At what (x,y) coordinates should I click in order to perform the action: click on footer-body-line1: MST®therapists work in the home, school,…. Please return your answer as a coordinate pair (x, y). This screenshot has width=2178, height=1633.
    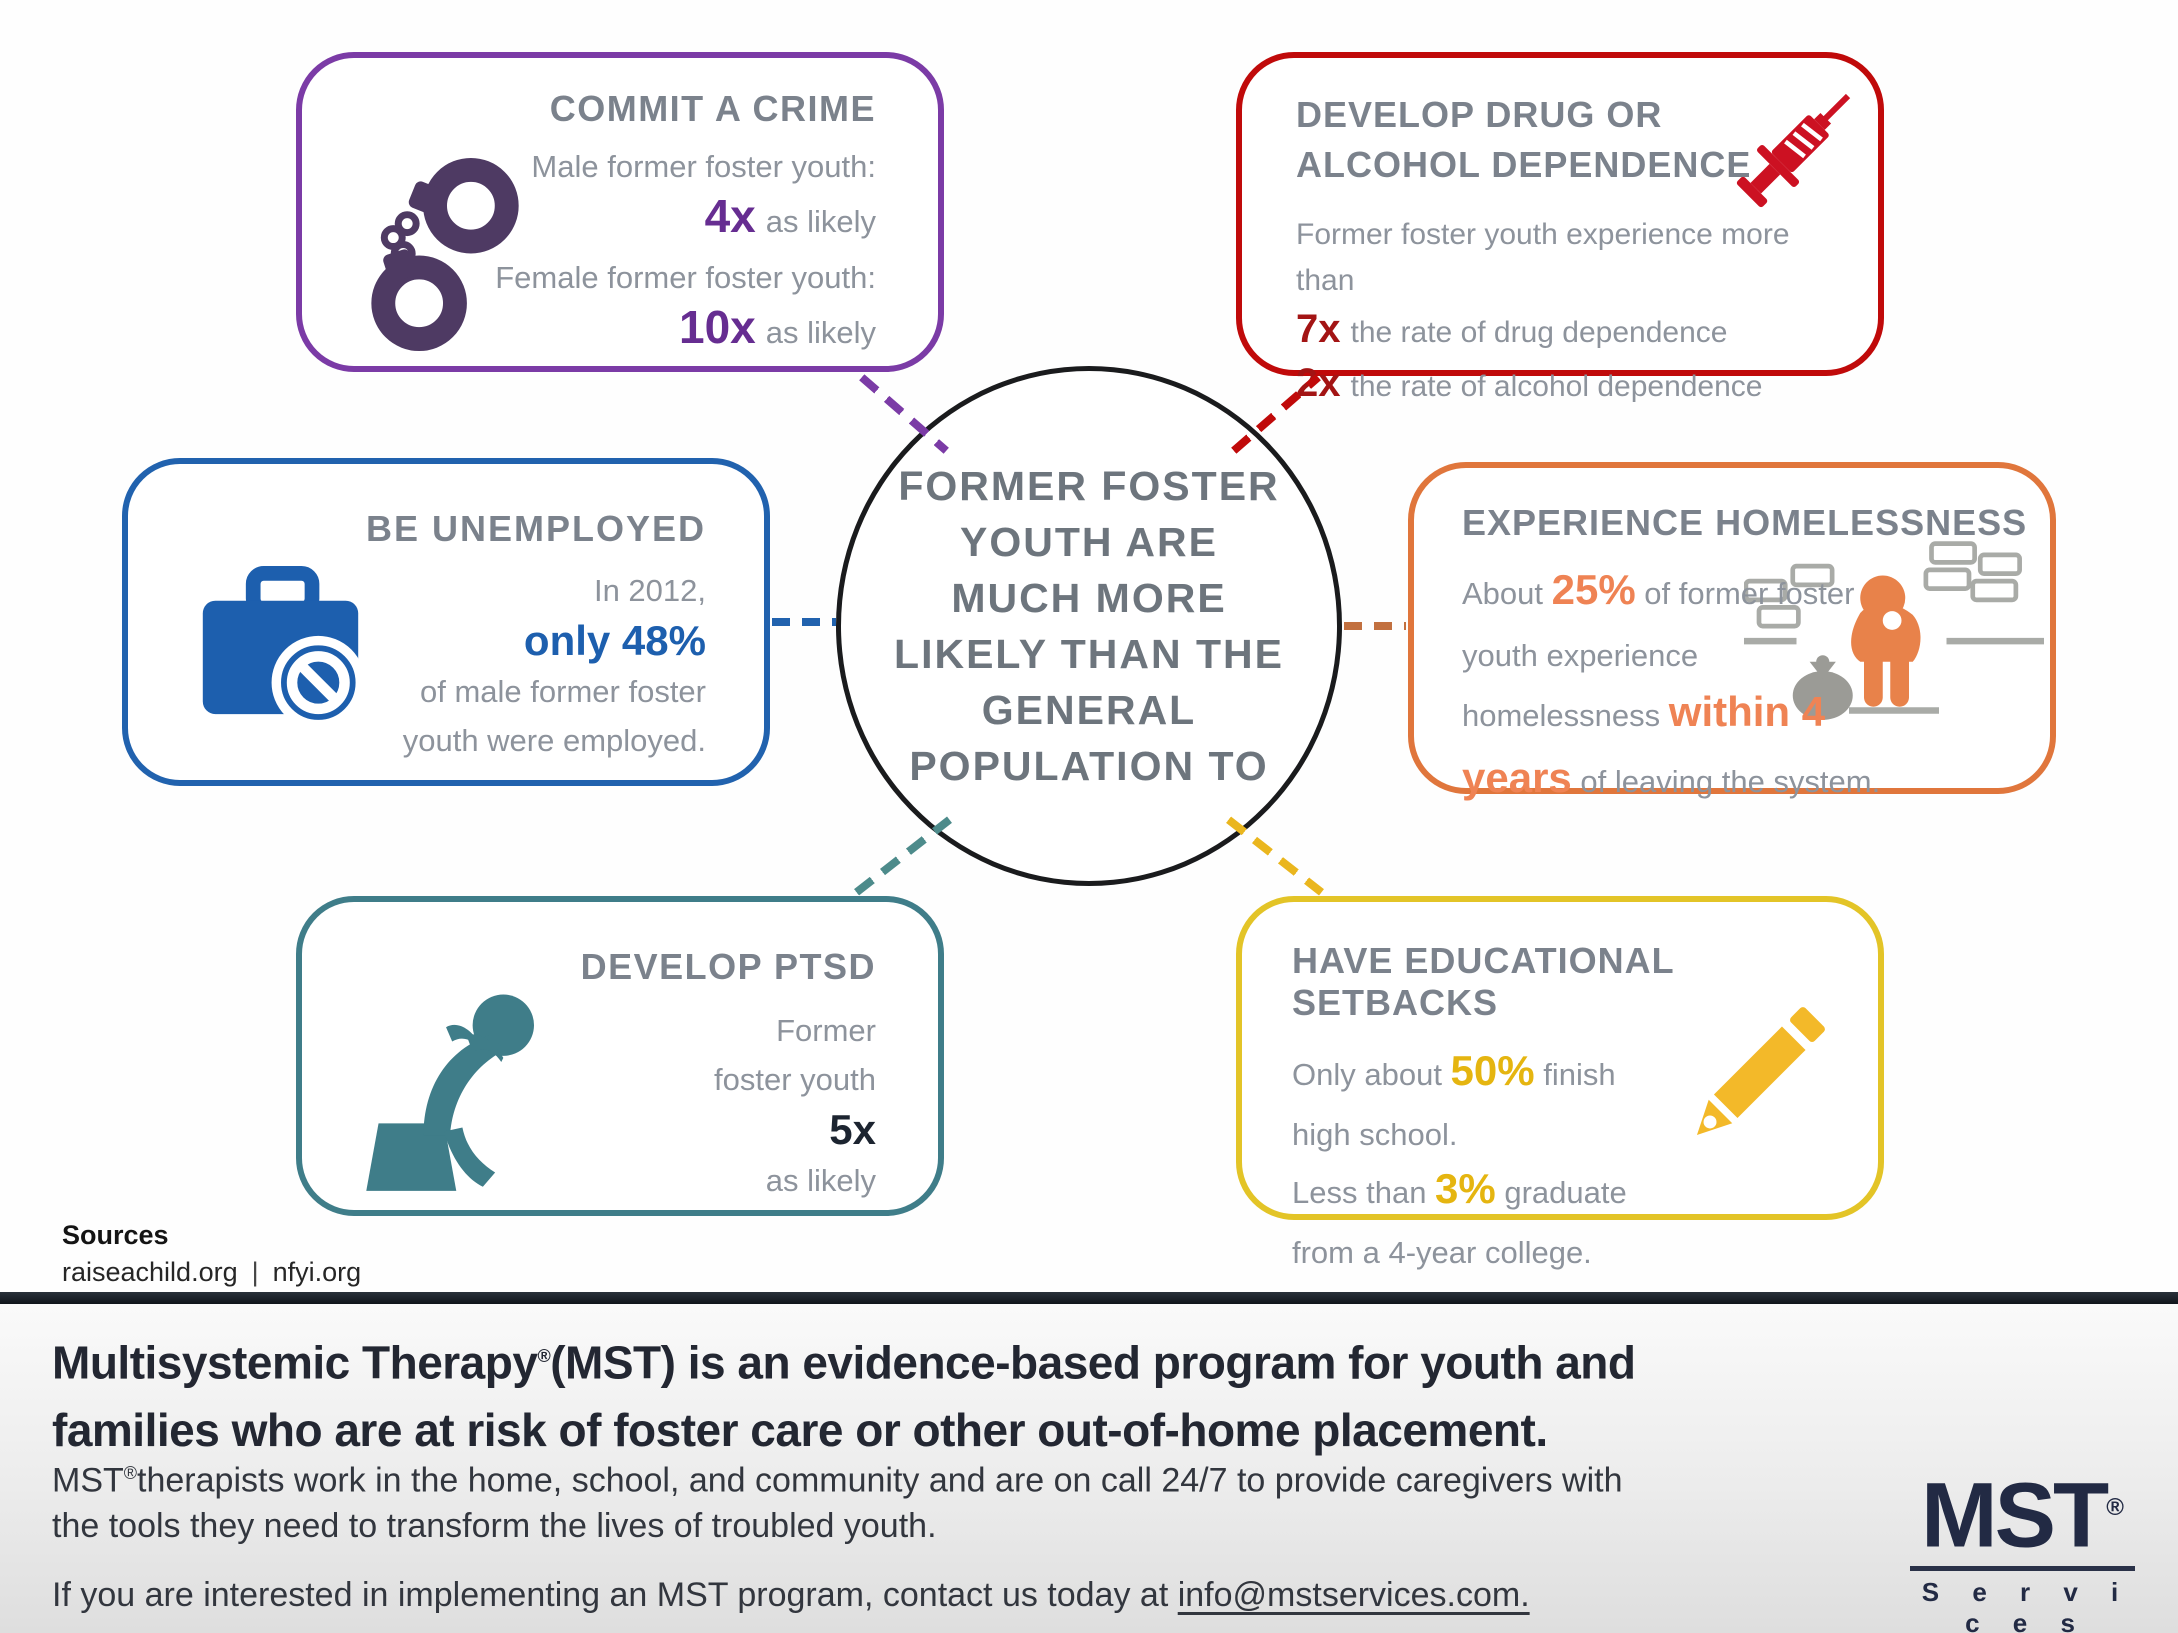
    Looking at the image, I should click on (837, 1476).